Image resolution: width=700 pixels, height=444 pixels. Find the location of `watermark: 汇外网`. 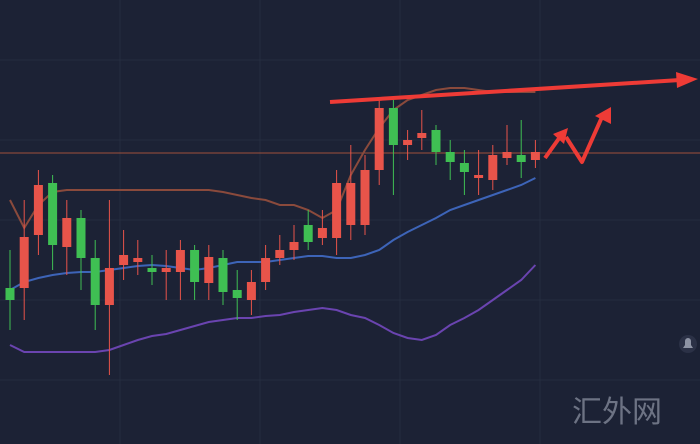

watermark: 汇外网 is located at coordinates (617, 412).